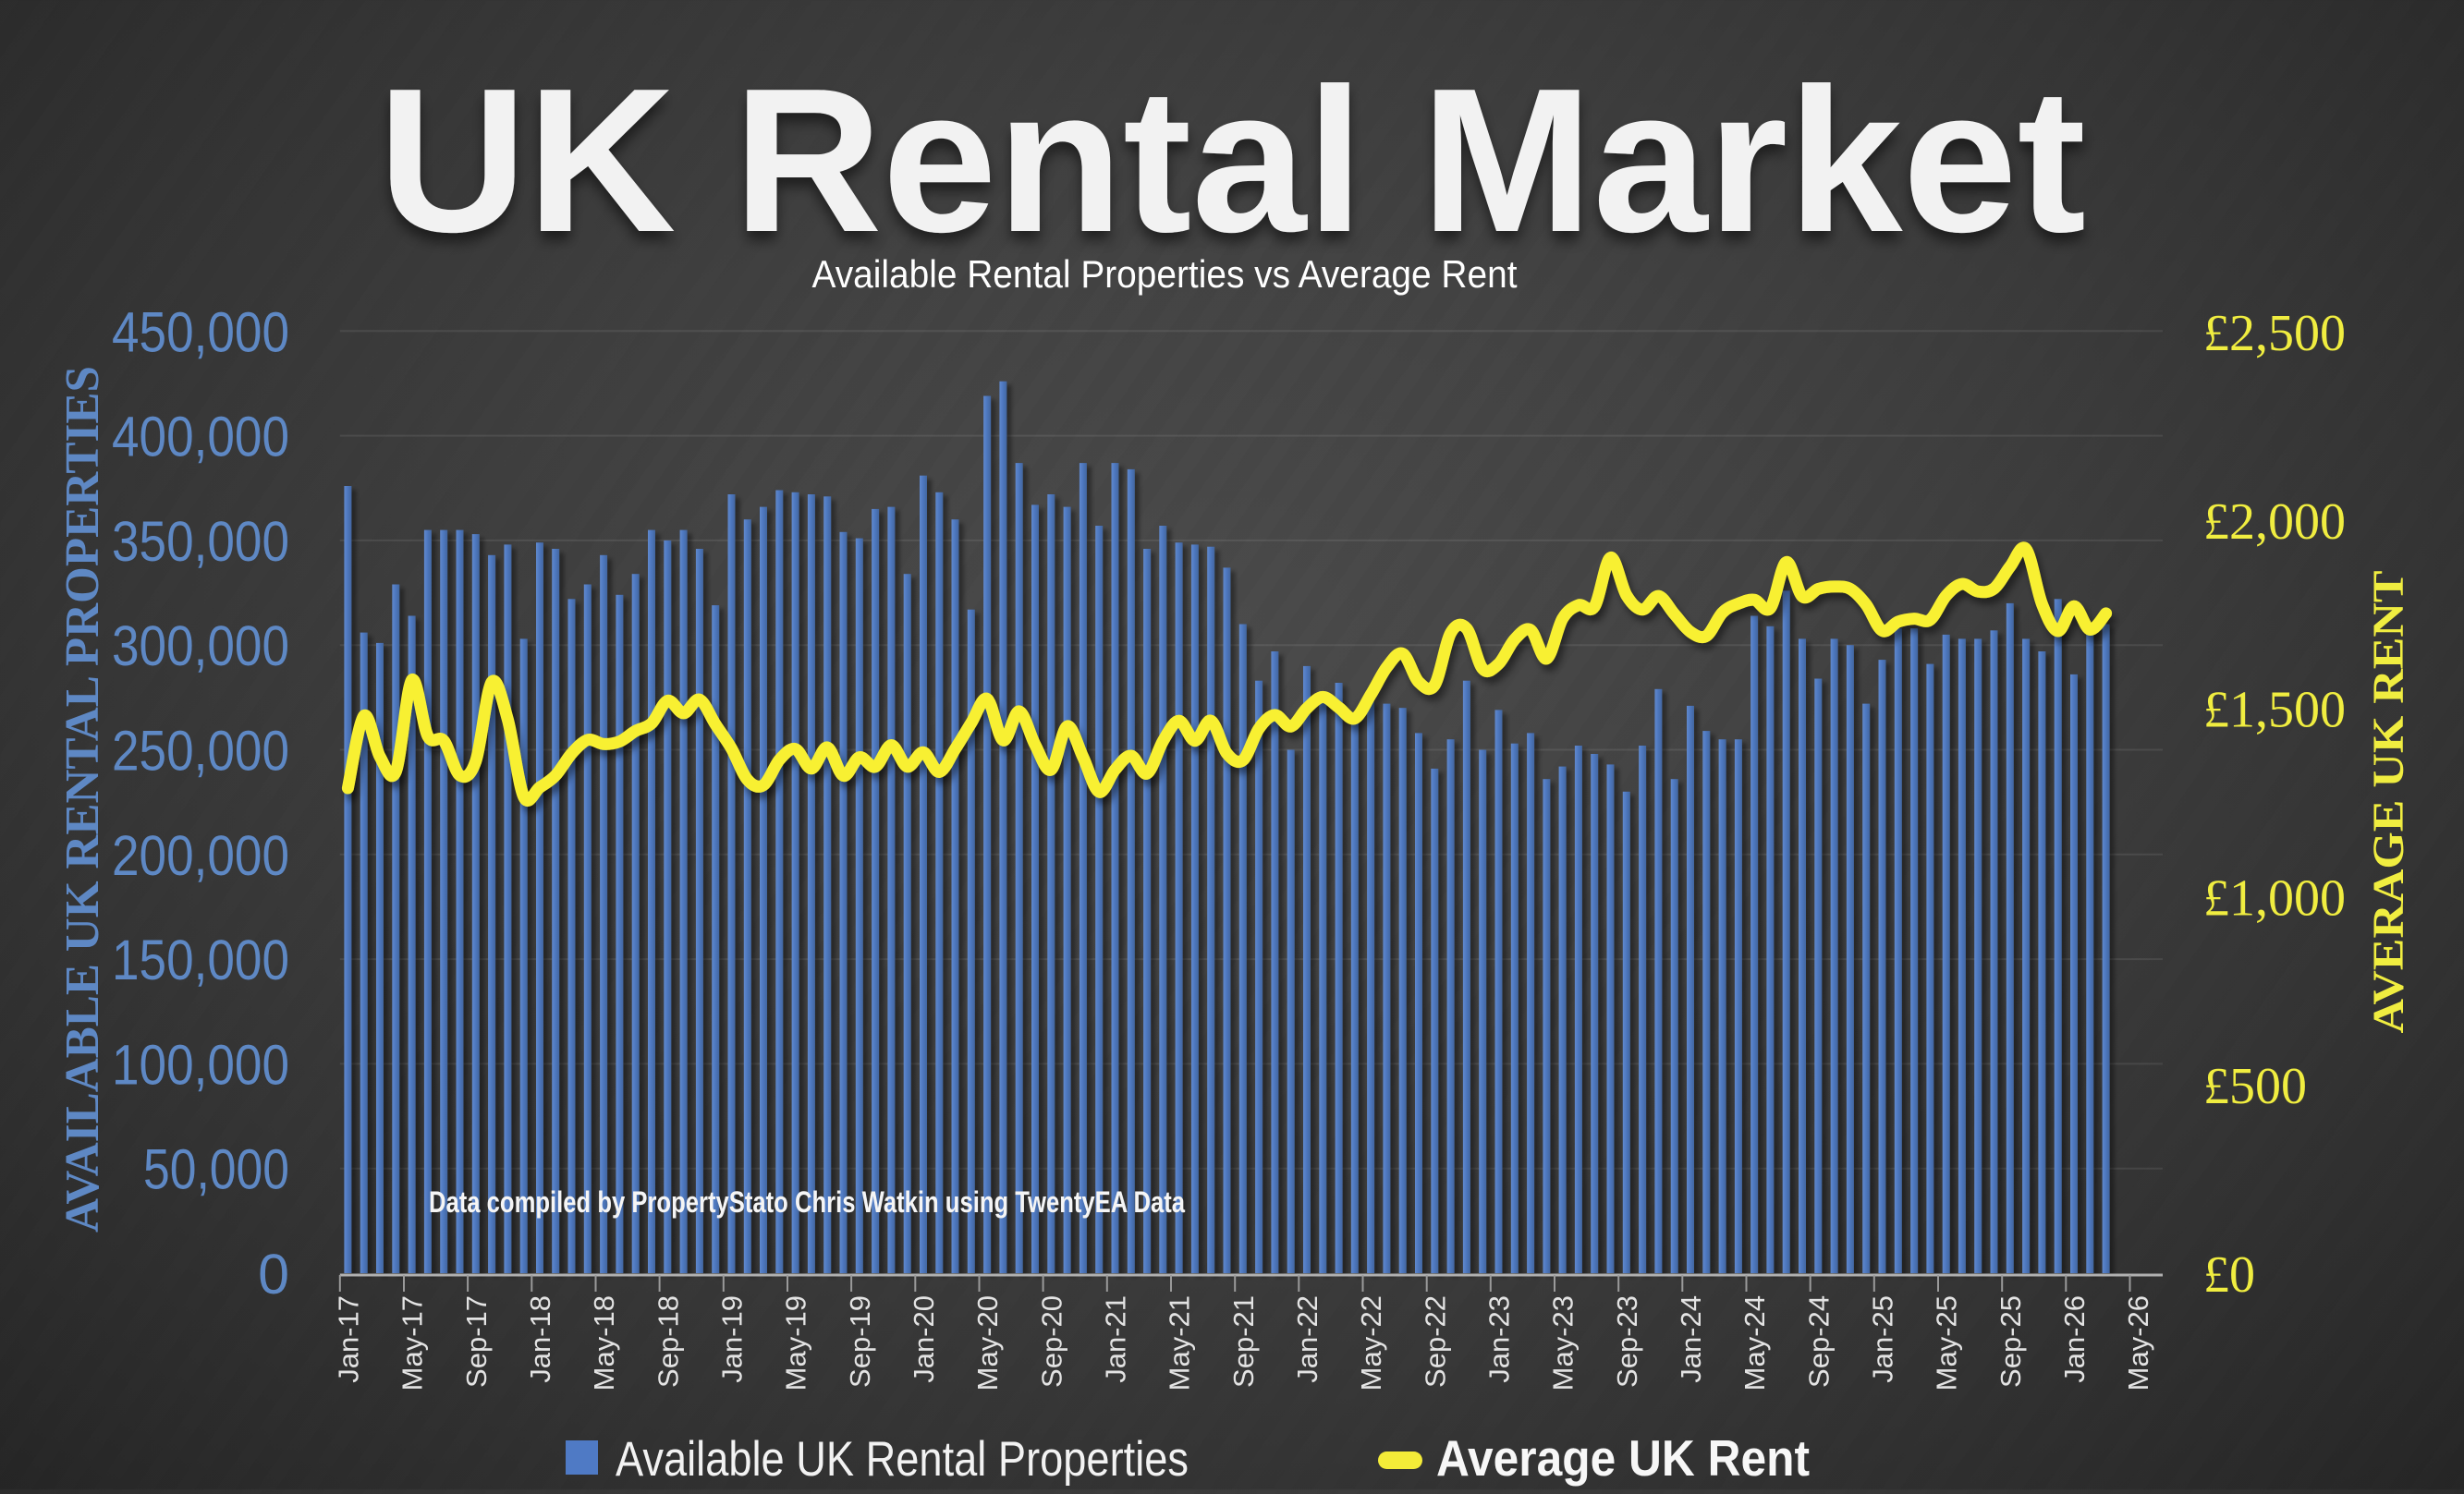 The image size is (2464, 1494). I want to click on svg-text: AVERAGE UK RENT, so click(2388, 802).